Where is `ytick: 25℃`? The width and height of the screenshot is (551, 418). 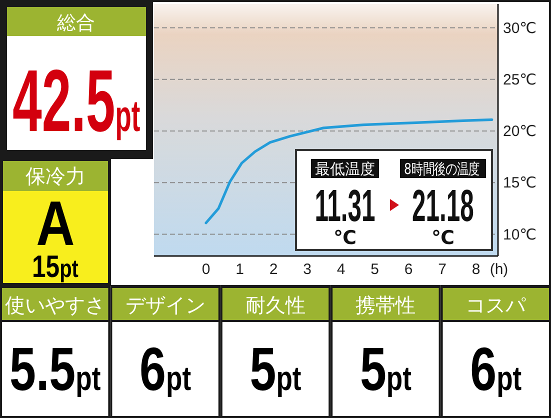
ytick: 25℃ is located at coordinates (520, 79).